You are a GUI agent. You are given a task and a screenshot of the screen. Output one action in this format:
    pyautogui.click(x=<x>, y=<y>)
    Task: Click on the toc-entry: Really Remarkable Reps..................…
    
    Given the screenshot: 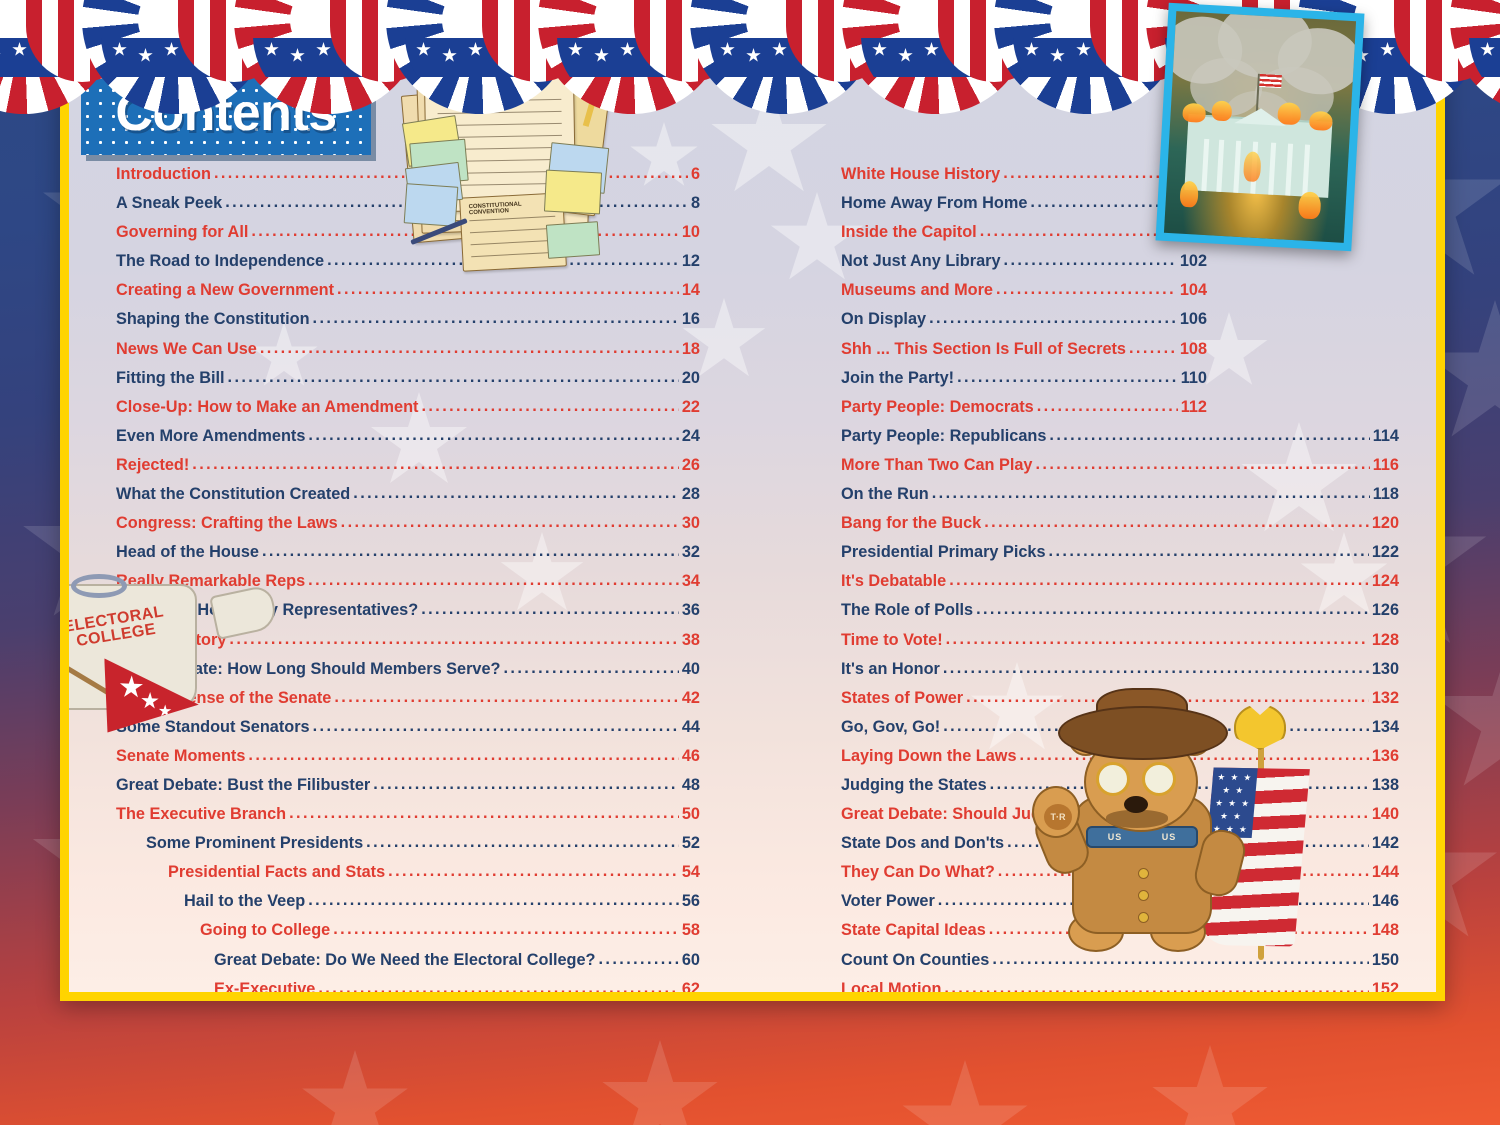 What is the action you would take?
    pyautogui.click(x=408, y=587)
    